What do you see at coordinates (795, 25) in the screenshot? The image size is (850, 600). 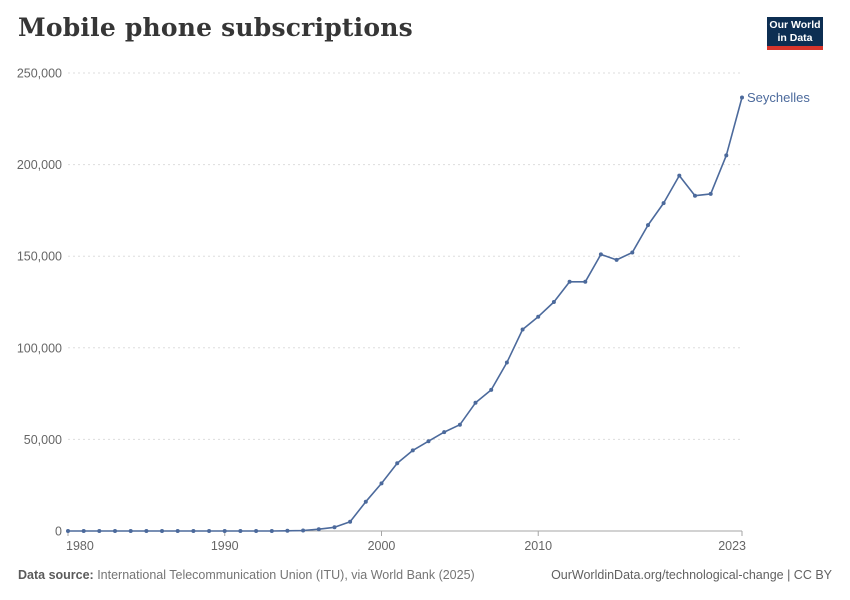 I see `owid-logo-line1: Our World` at bounding box center [795, 25].